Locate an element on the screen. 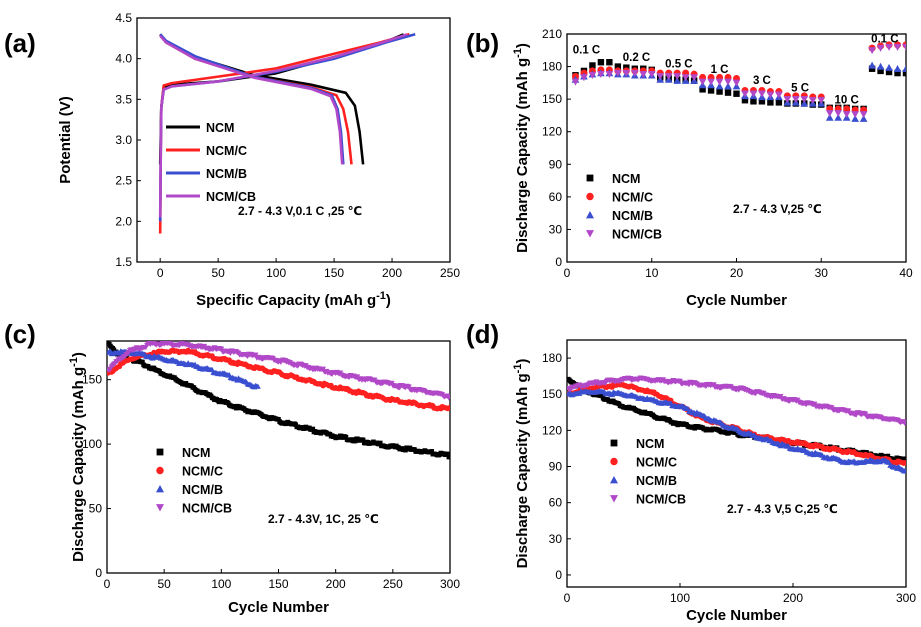 The width and height of the screenshot is (921, 627). legend-label-ncm-cb: NCM/CB is located at coordinates (231, 197).